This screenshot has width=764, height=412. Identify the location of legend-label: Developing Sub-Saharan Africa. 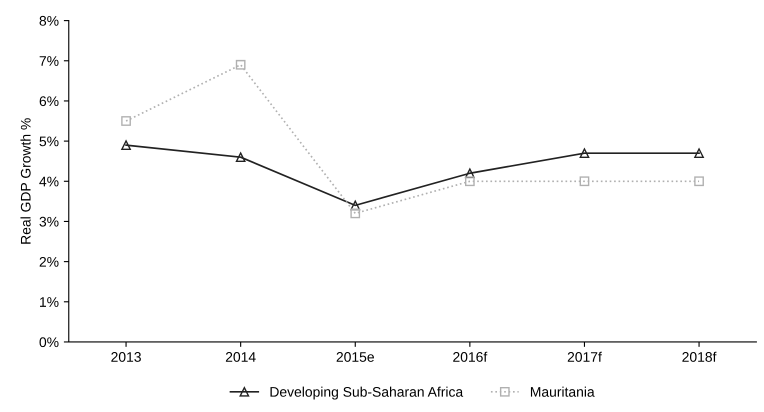
(367, 393).